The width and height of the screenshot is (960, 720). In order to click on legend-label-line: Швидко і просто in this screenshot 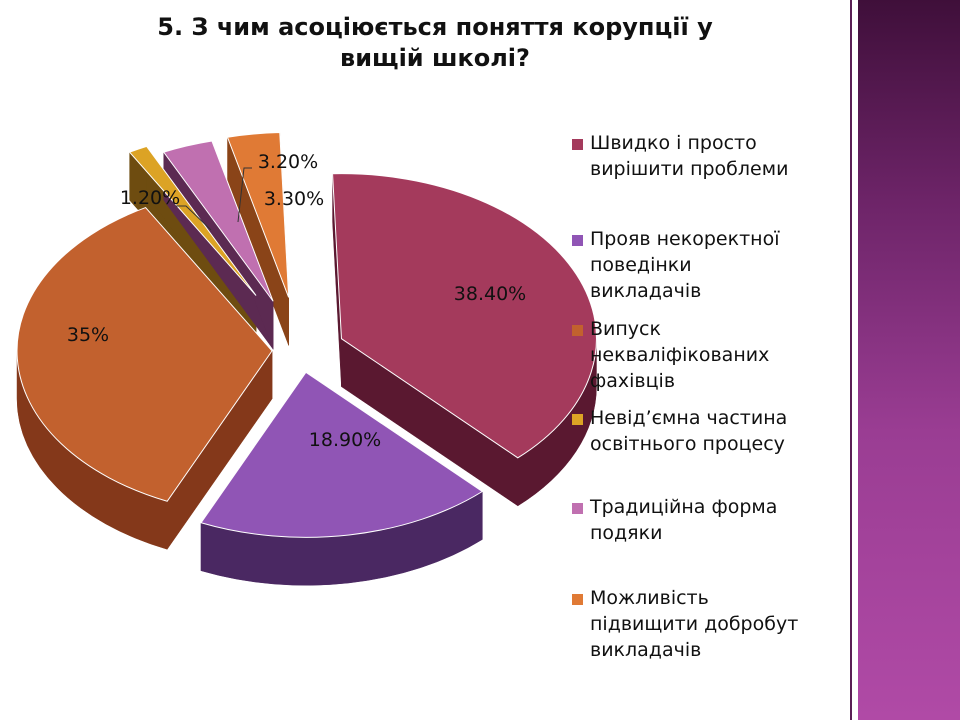, I will do `click(673, 143)`.